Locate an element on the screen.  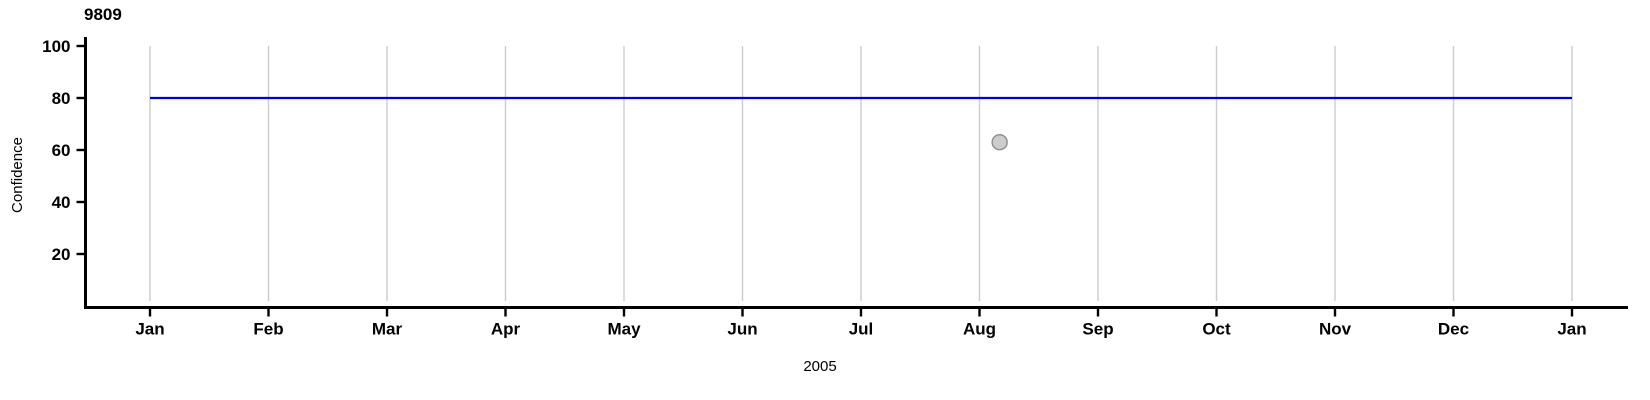
x-tick-label-feb-1: Feb is located at coordinates (268, 329).